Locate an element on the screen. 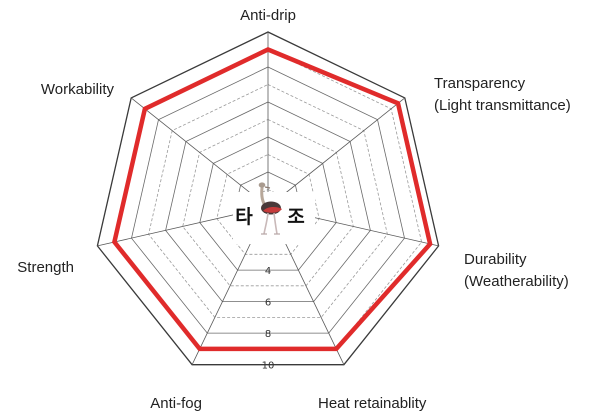 The height and width of the screenshot is (415, 594). tick-label-8: 8 is located at coordinates (268, 334).